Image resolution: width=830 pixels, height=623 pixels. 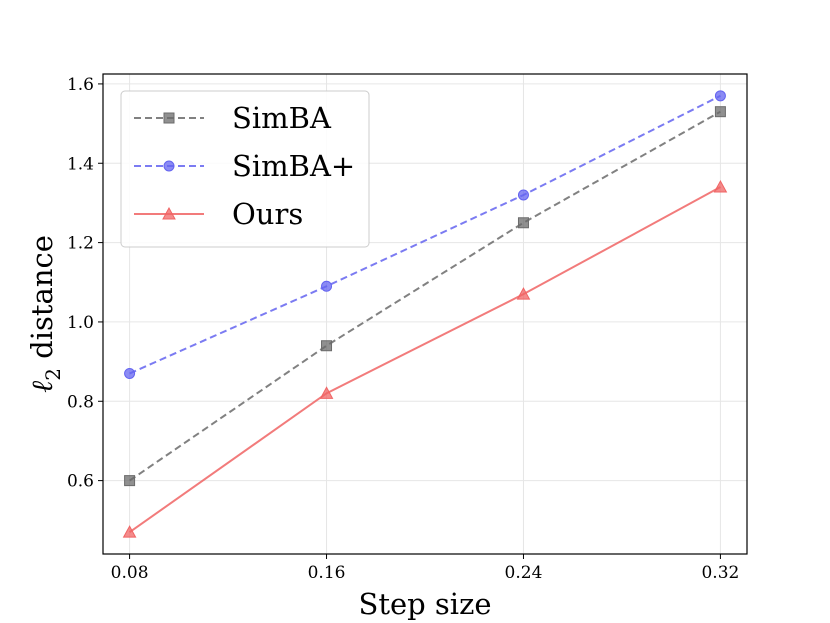 What do you see at coordinates (42, 301) in the screenshot?
I see `y-axis-label-text: distance` at bounding box center [42, 301].